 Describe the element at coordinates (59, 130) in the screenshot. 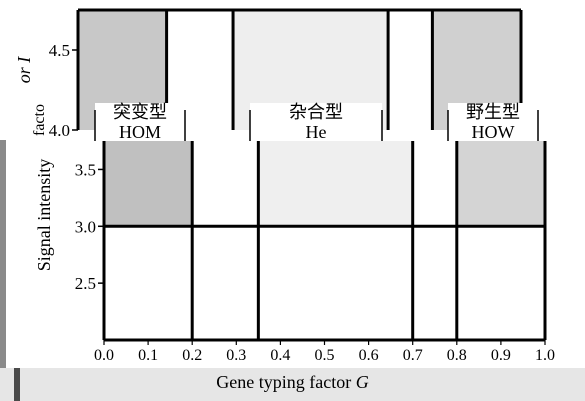

I see `top-y-tick-label-1: 4.0` at that location.